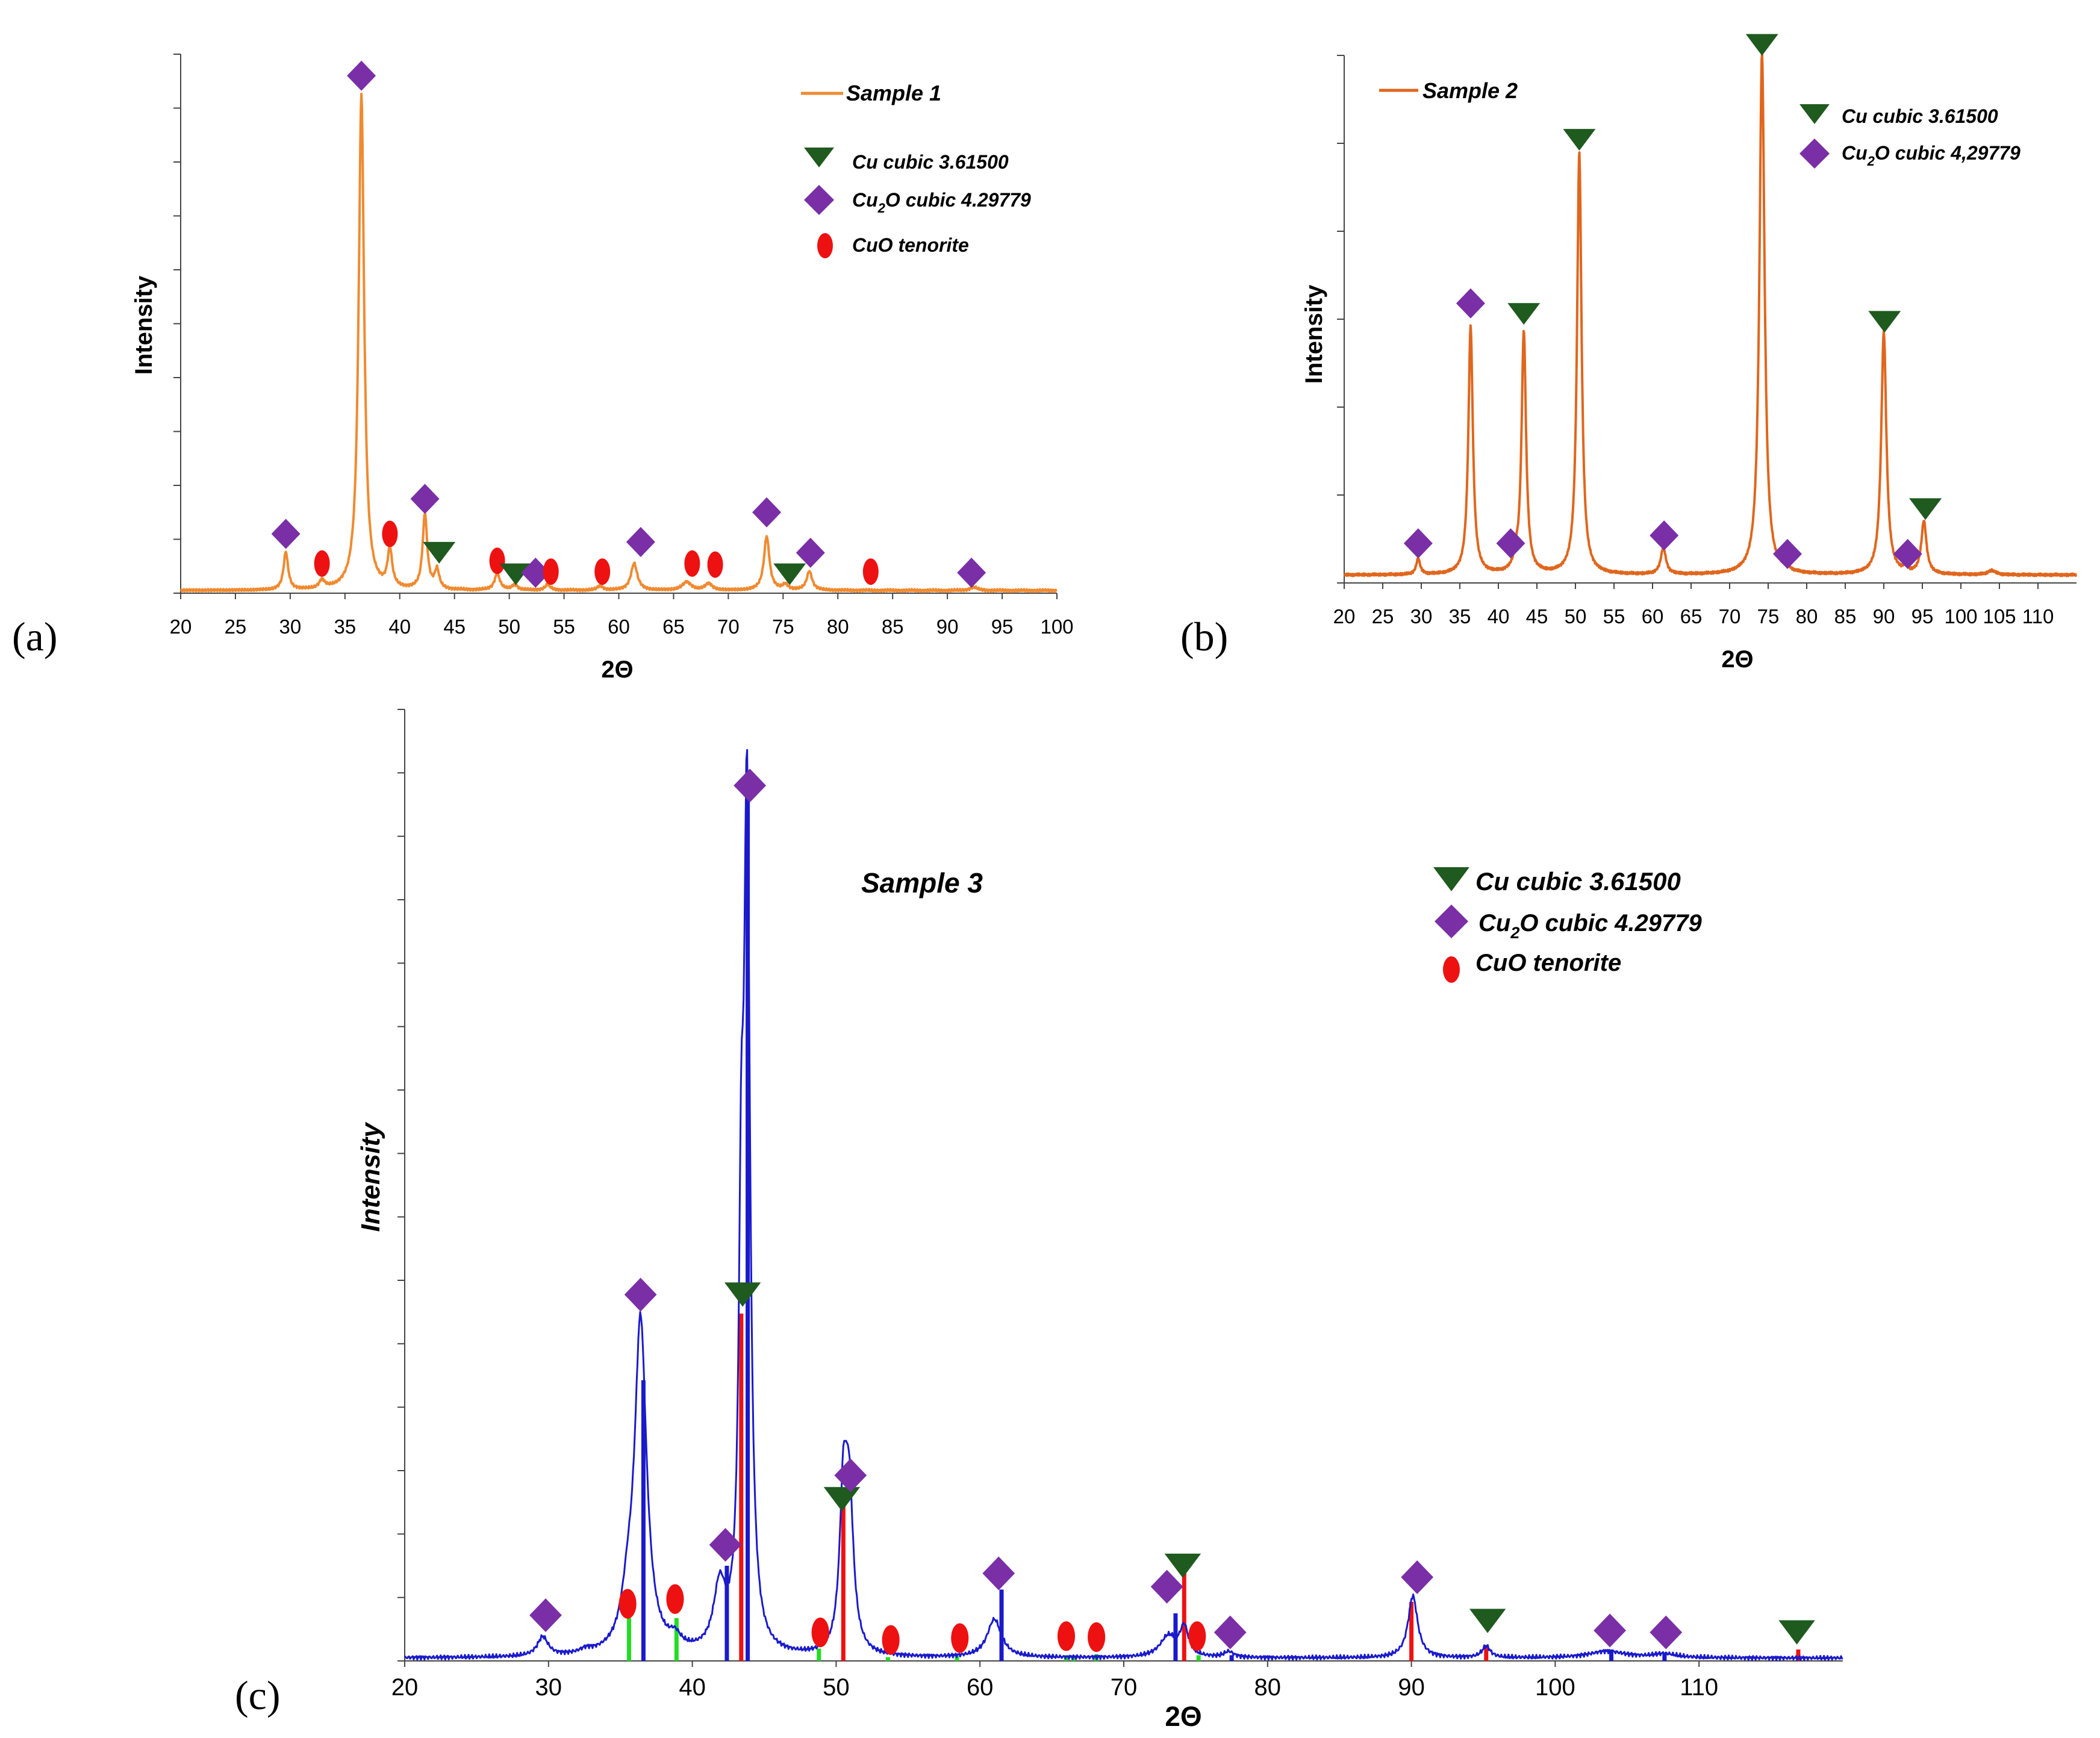 Image resolution: width=2100 pixels, height=1738 pixels. Describe the element at coordinates (564, 626) in the screenshot. I see `x-tick-label: 55` at that location.